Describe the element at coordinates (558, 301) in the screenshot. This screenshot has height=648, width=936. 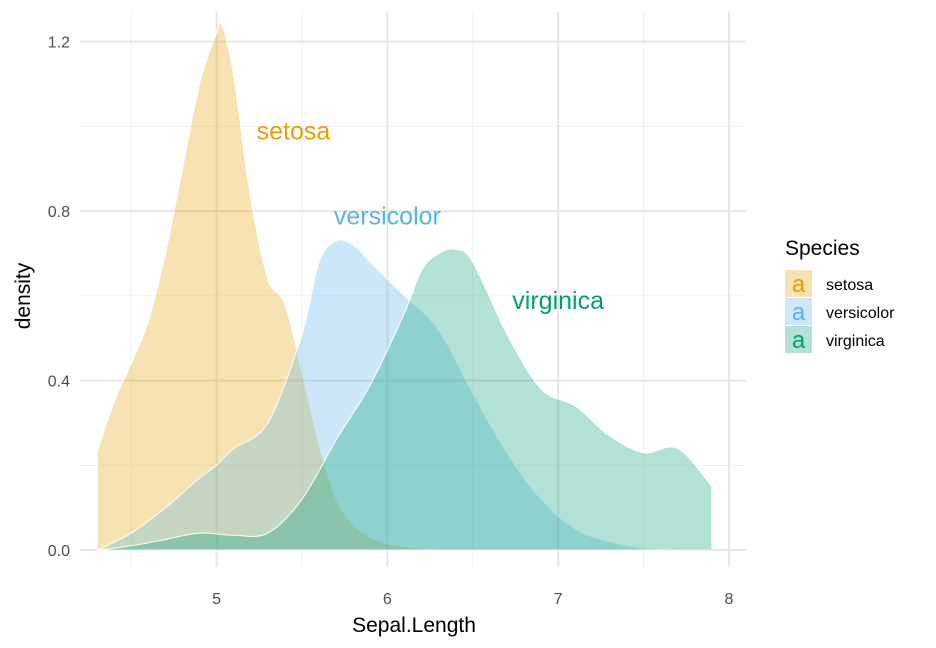
I see `annotation-virginica: virginica` at that location.